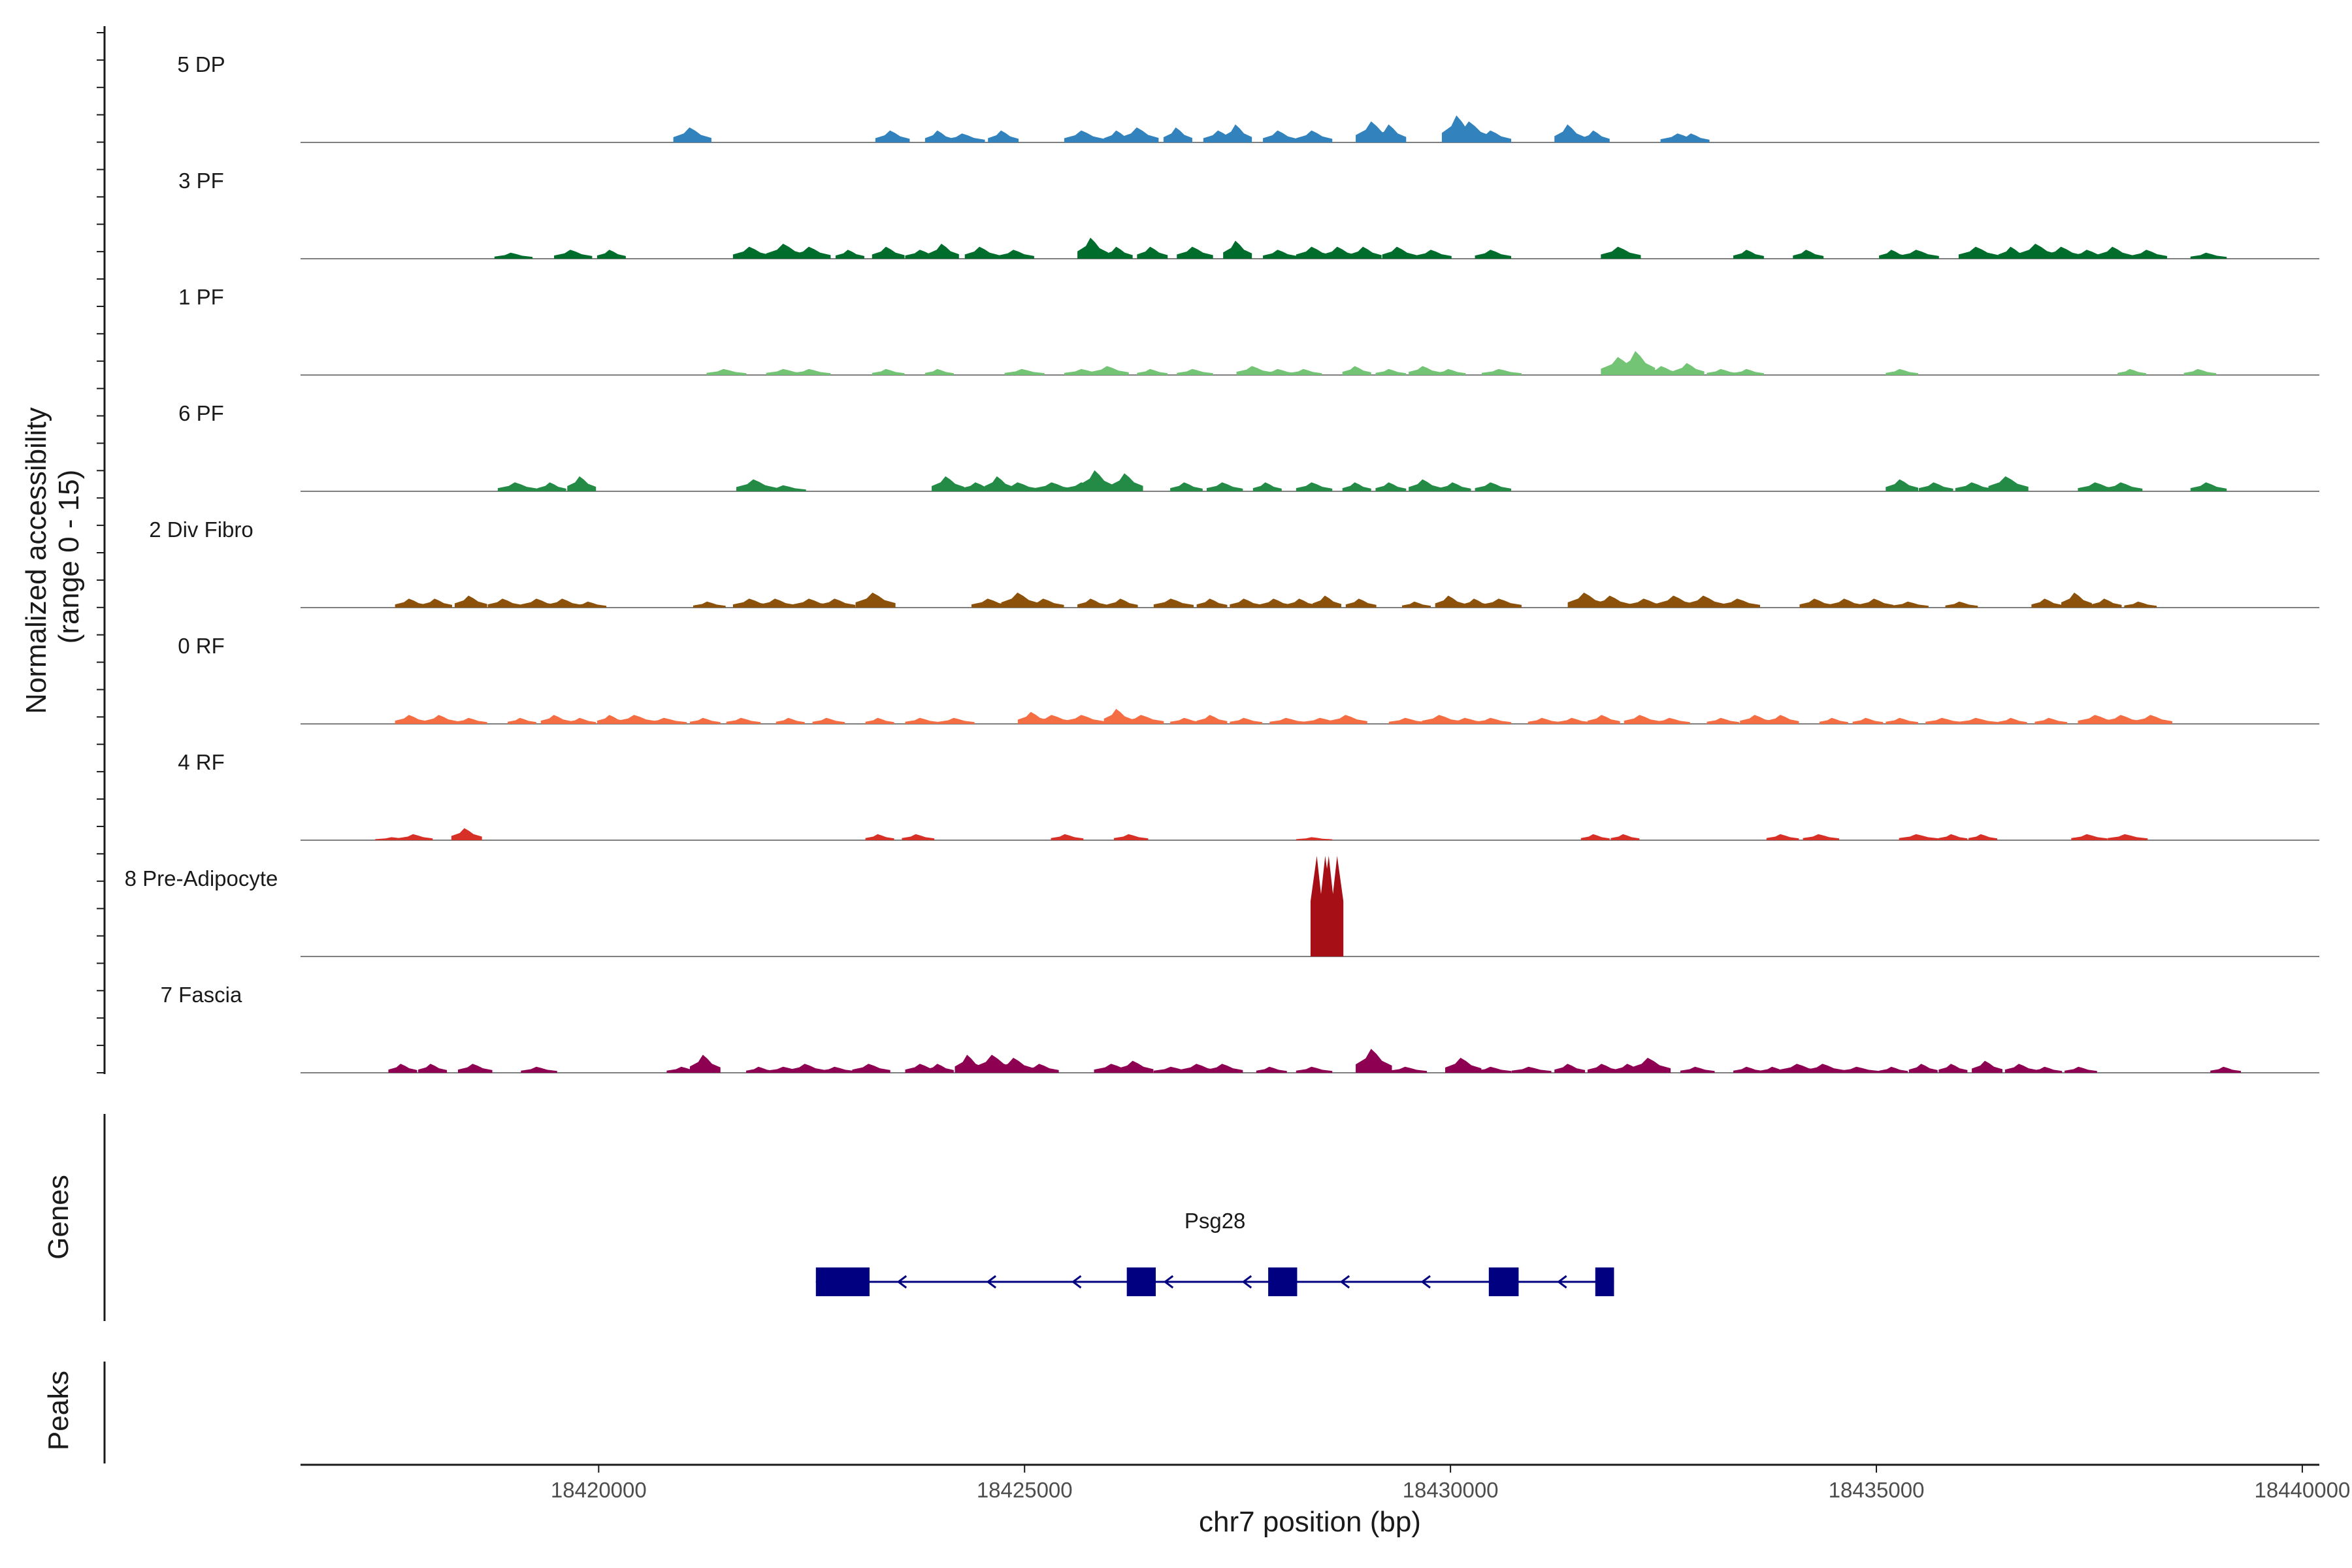 This screenshot has height=1568, width=2352. I want to click on track-4-rf: 4 RF, so click(1248, 795).